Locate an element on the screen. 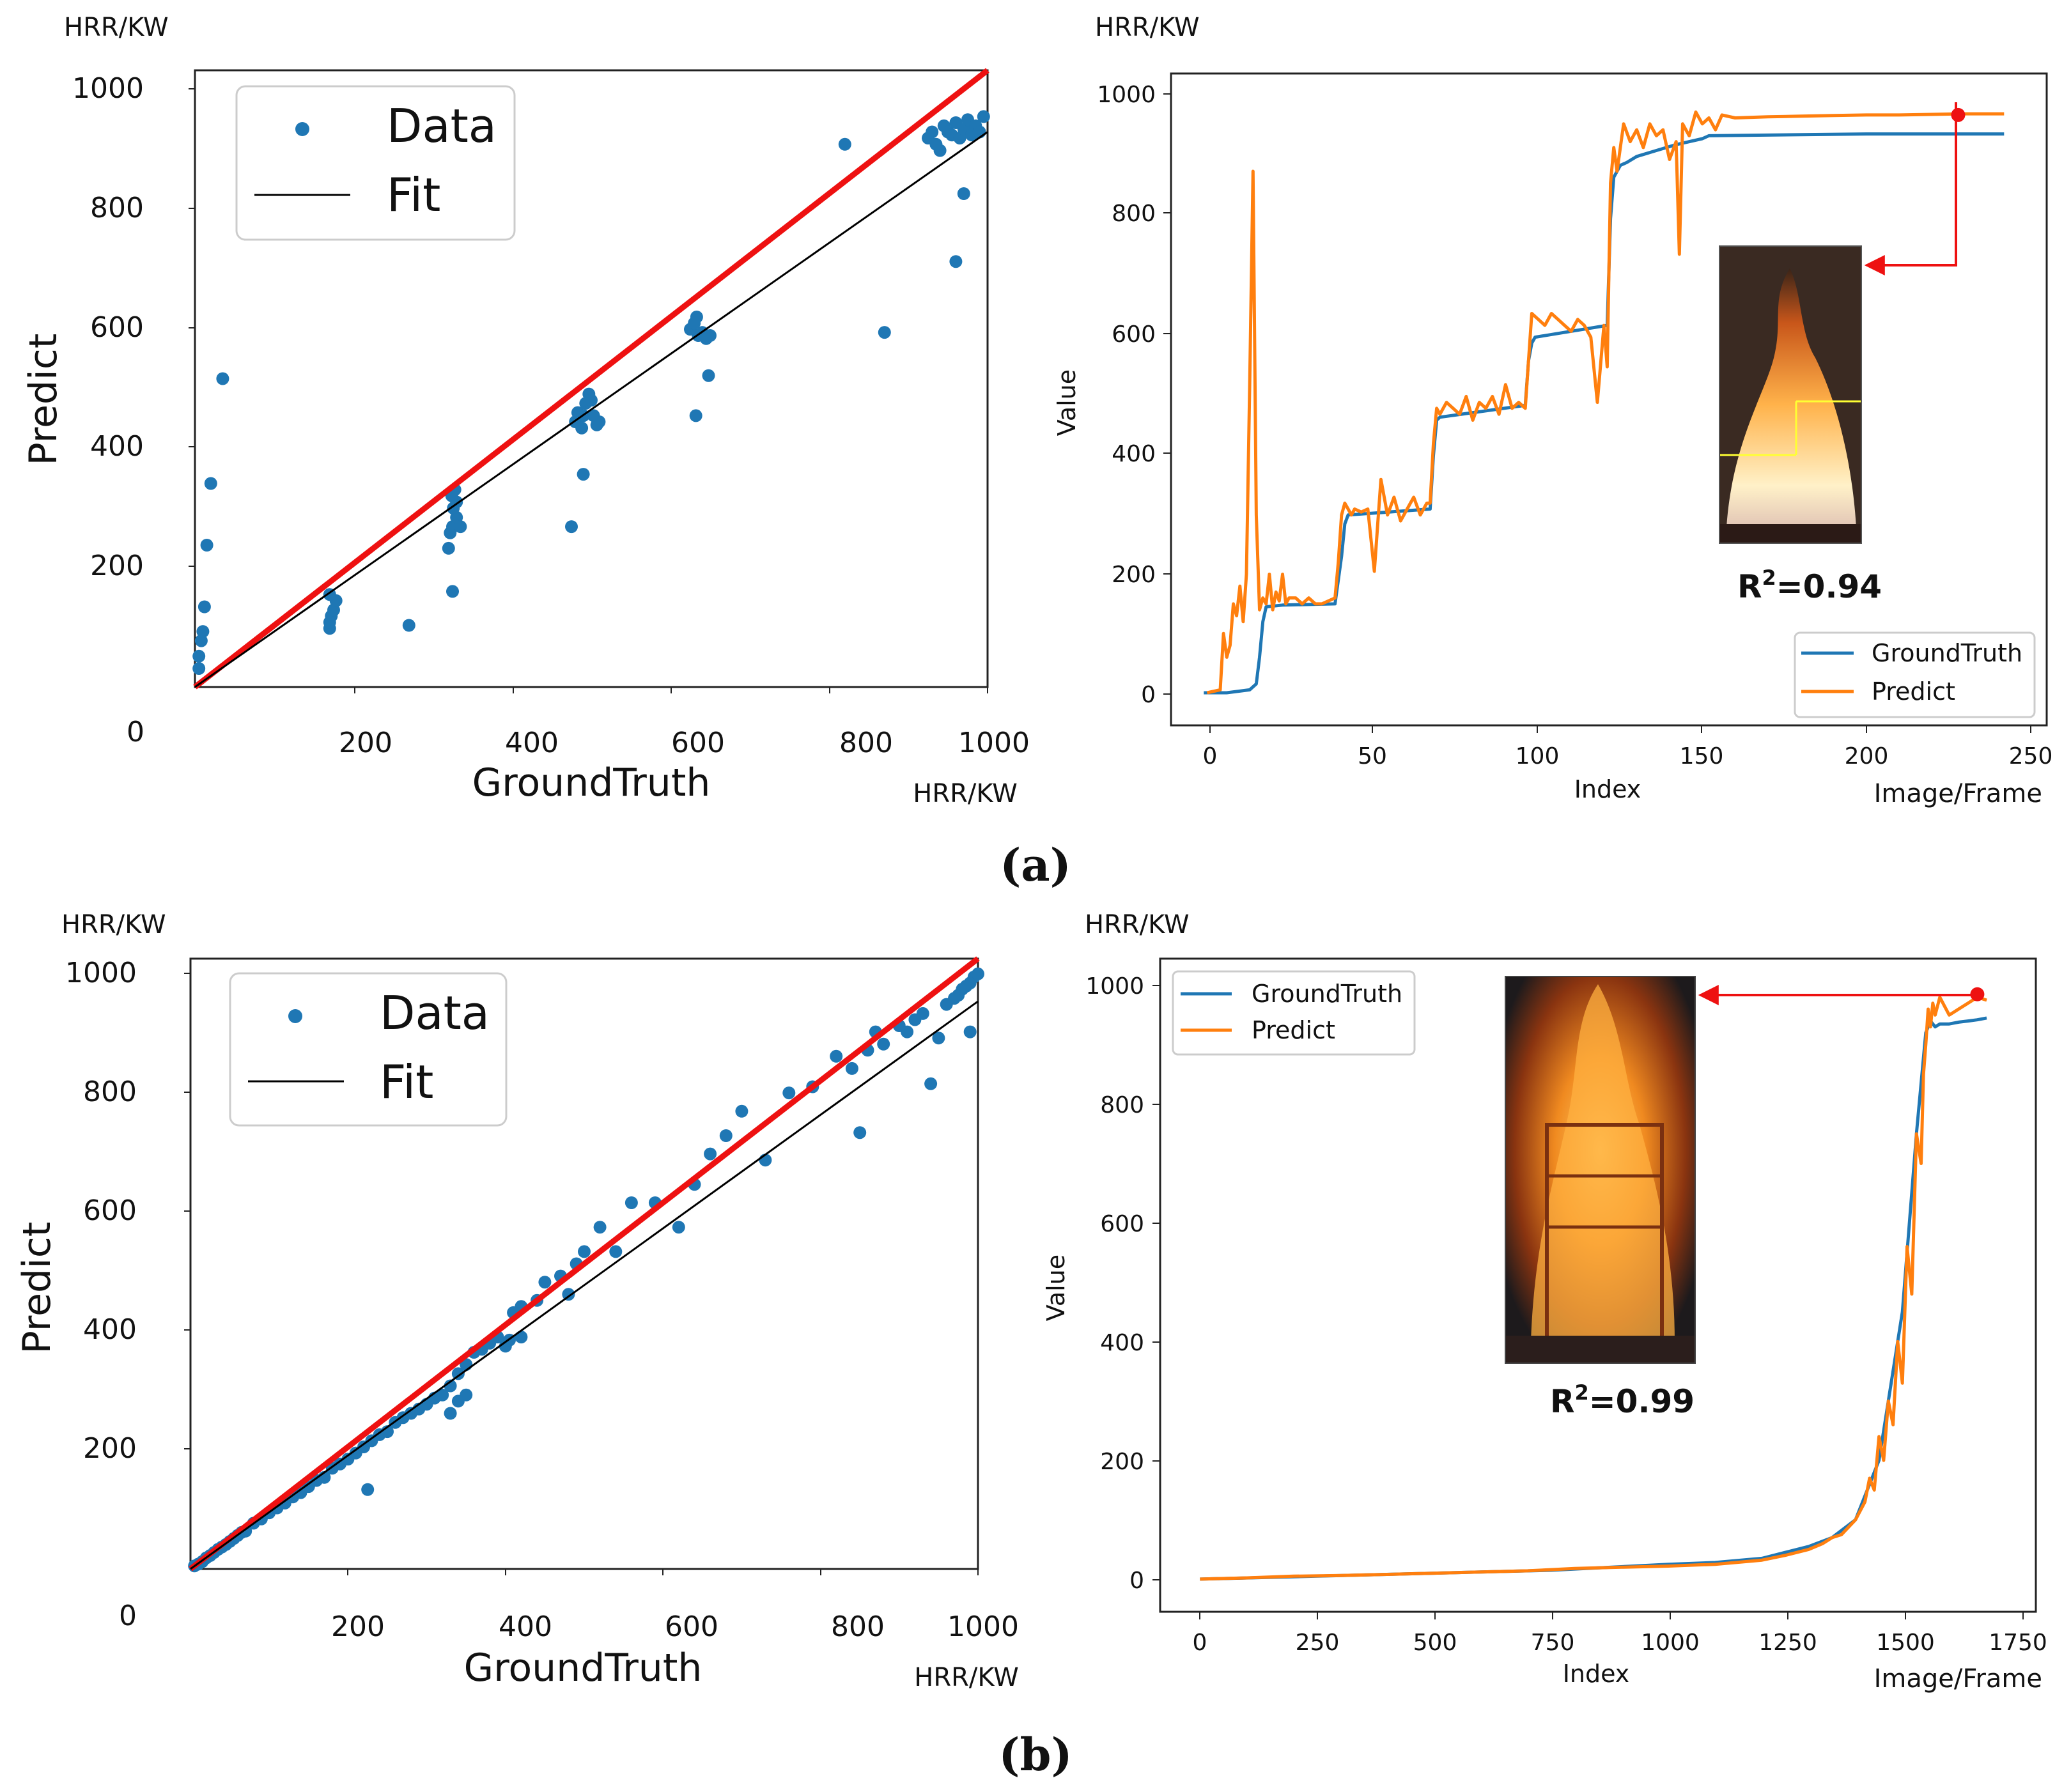 This screenshot has height=1792, width=2071. fire-inset-image is located at coordinates (1790, 394).